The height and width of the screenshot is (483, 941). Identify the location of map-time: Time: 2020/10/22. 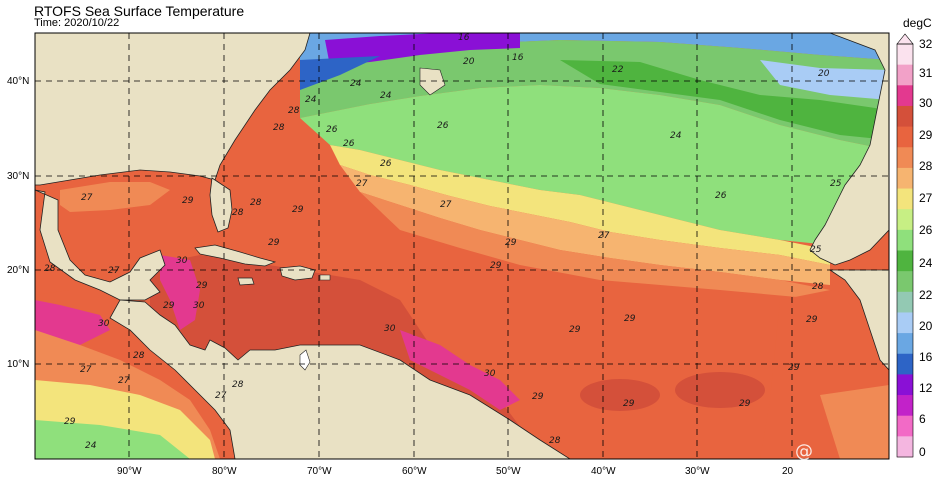
(77, 23).